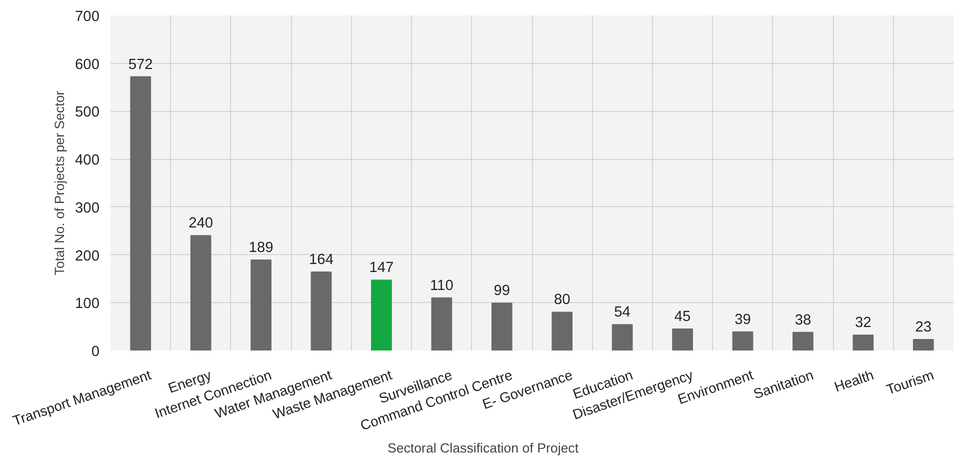  What do you see at coordinates (261, 248) in the screenshot?
I see `data-label: 189` at bounding box center [261, 248].